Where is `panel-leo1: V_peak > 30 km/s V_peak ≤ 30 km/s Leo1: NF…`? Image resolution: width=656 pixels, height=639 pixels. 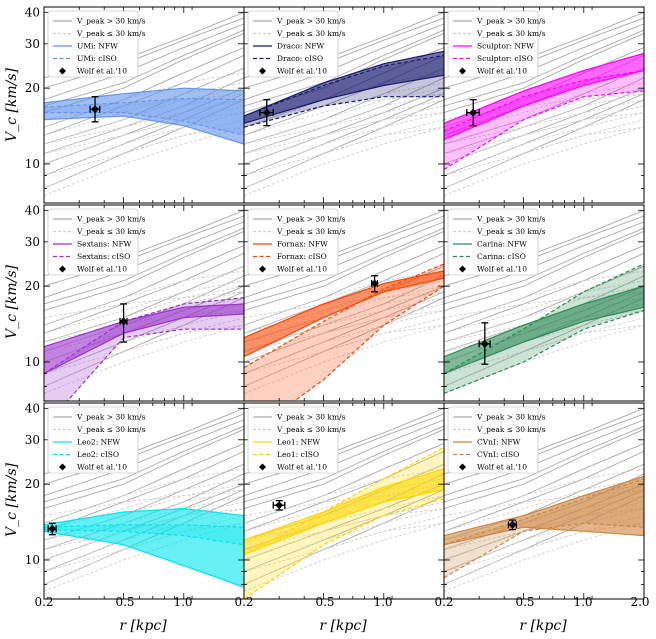
panel-leo1: V_peak > 30 km/s V_peak ≤ 30 km/s Leo1: NF… is located at coordinates (344, 501).